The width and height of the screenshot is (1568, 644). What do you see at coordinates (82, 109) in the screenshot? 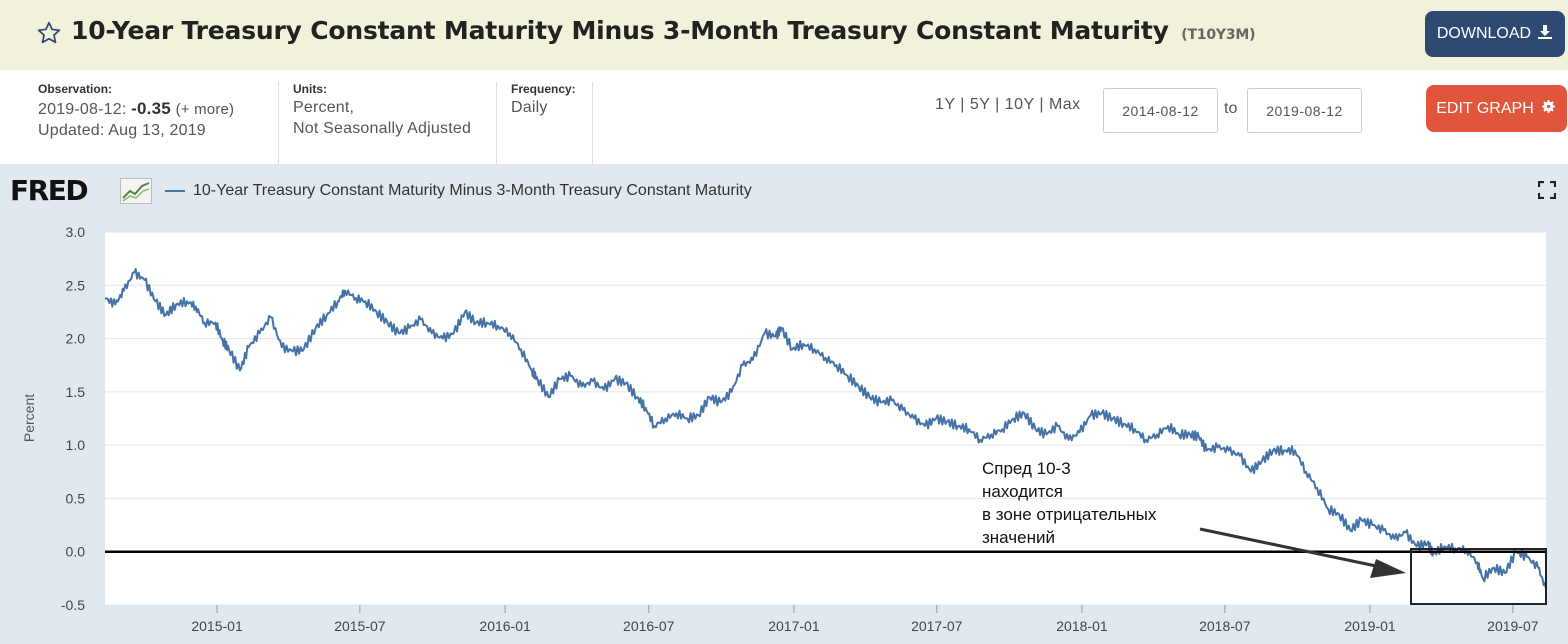
I see `observation-date: 2019-08-12:` at bounding box center [82, 109].